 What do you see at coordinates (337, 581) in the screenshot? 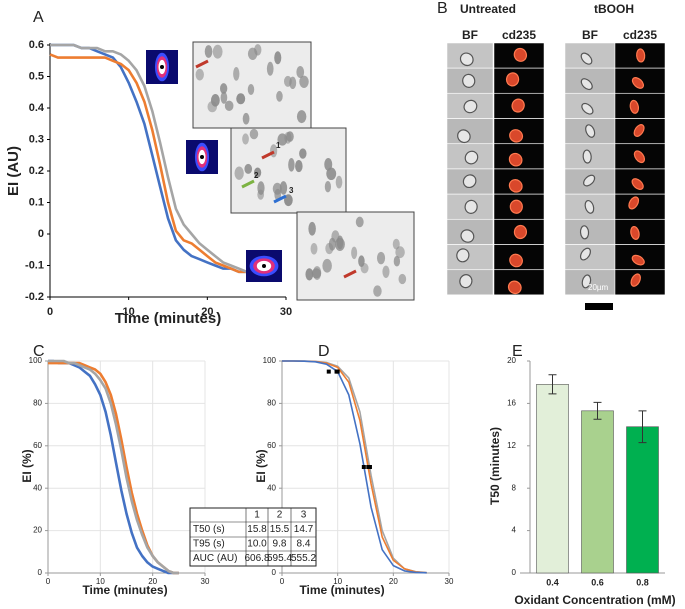
I see `x-tick-label: 10` at bounding box center [337, 581].